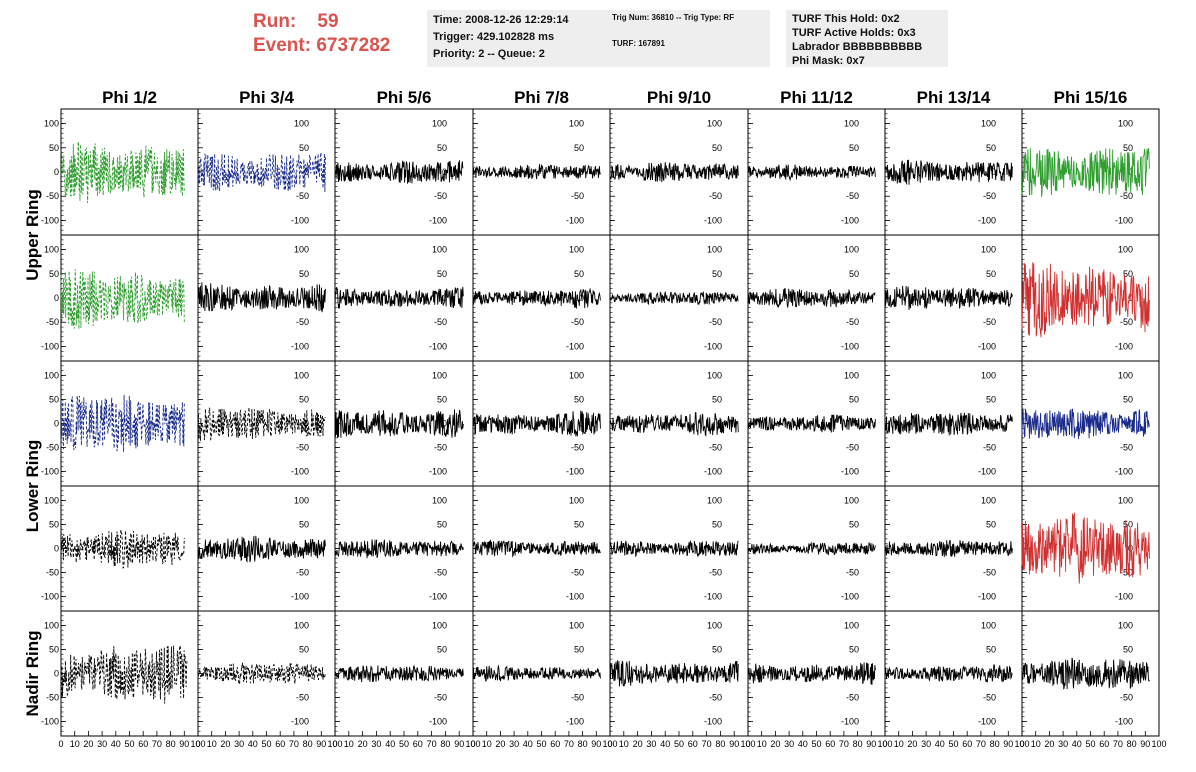  I want to click on column-header: Phi 1/2, so click(129, 97).